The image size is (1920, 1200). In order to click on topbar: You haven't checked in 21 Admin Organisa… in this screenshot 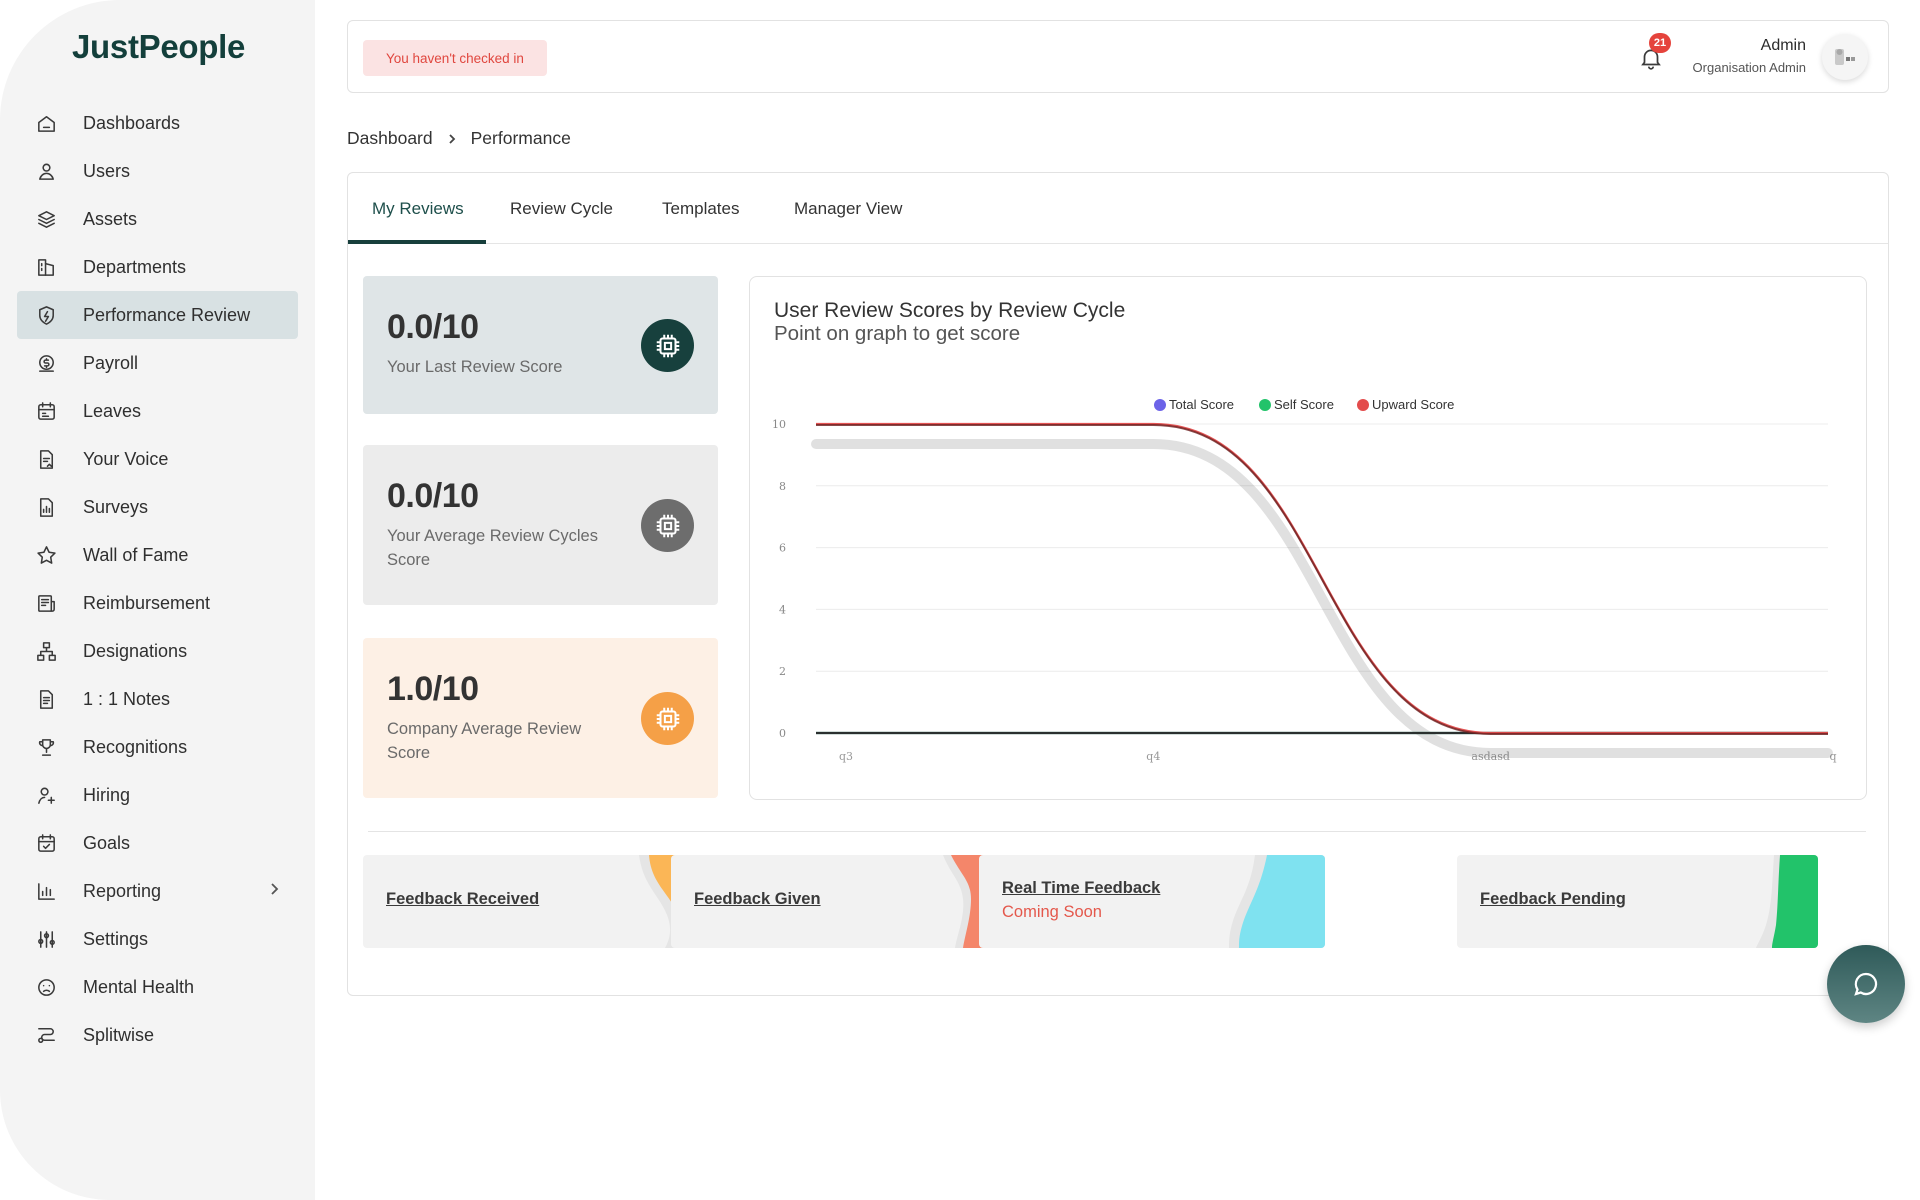, I will do `click(1118, 56)`.